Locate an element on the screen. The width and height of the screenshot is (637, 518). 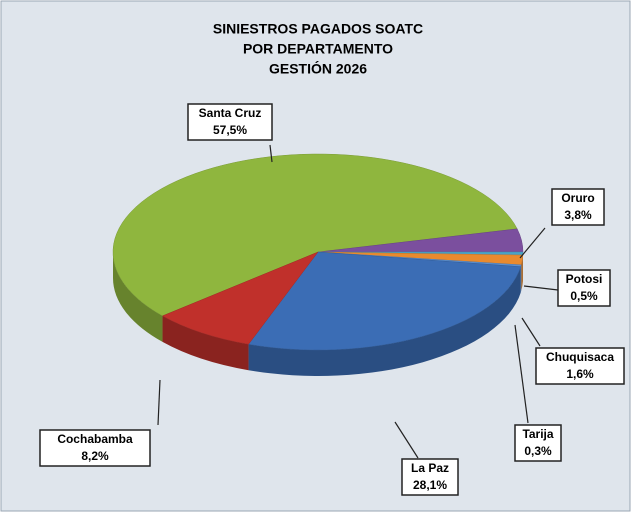
value-label: 28,1% is located at coordinates (430, 485).